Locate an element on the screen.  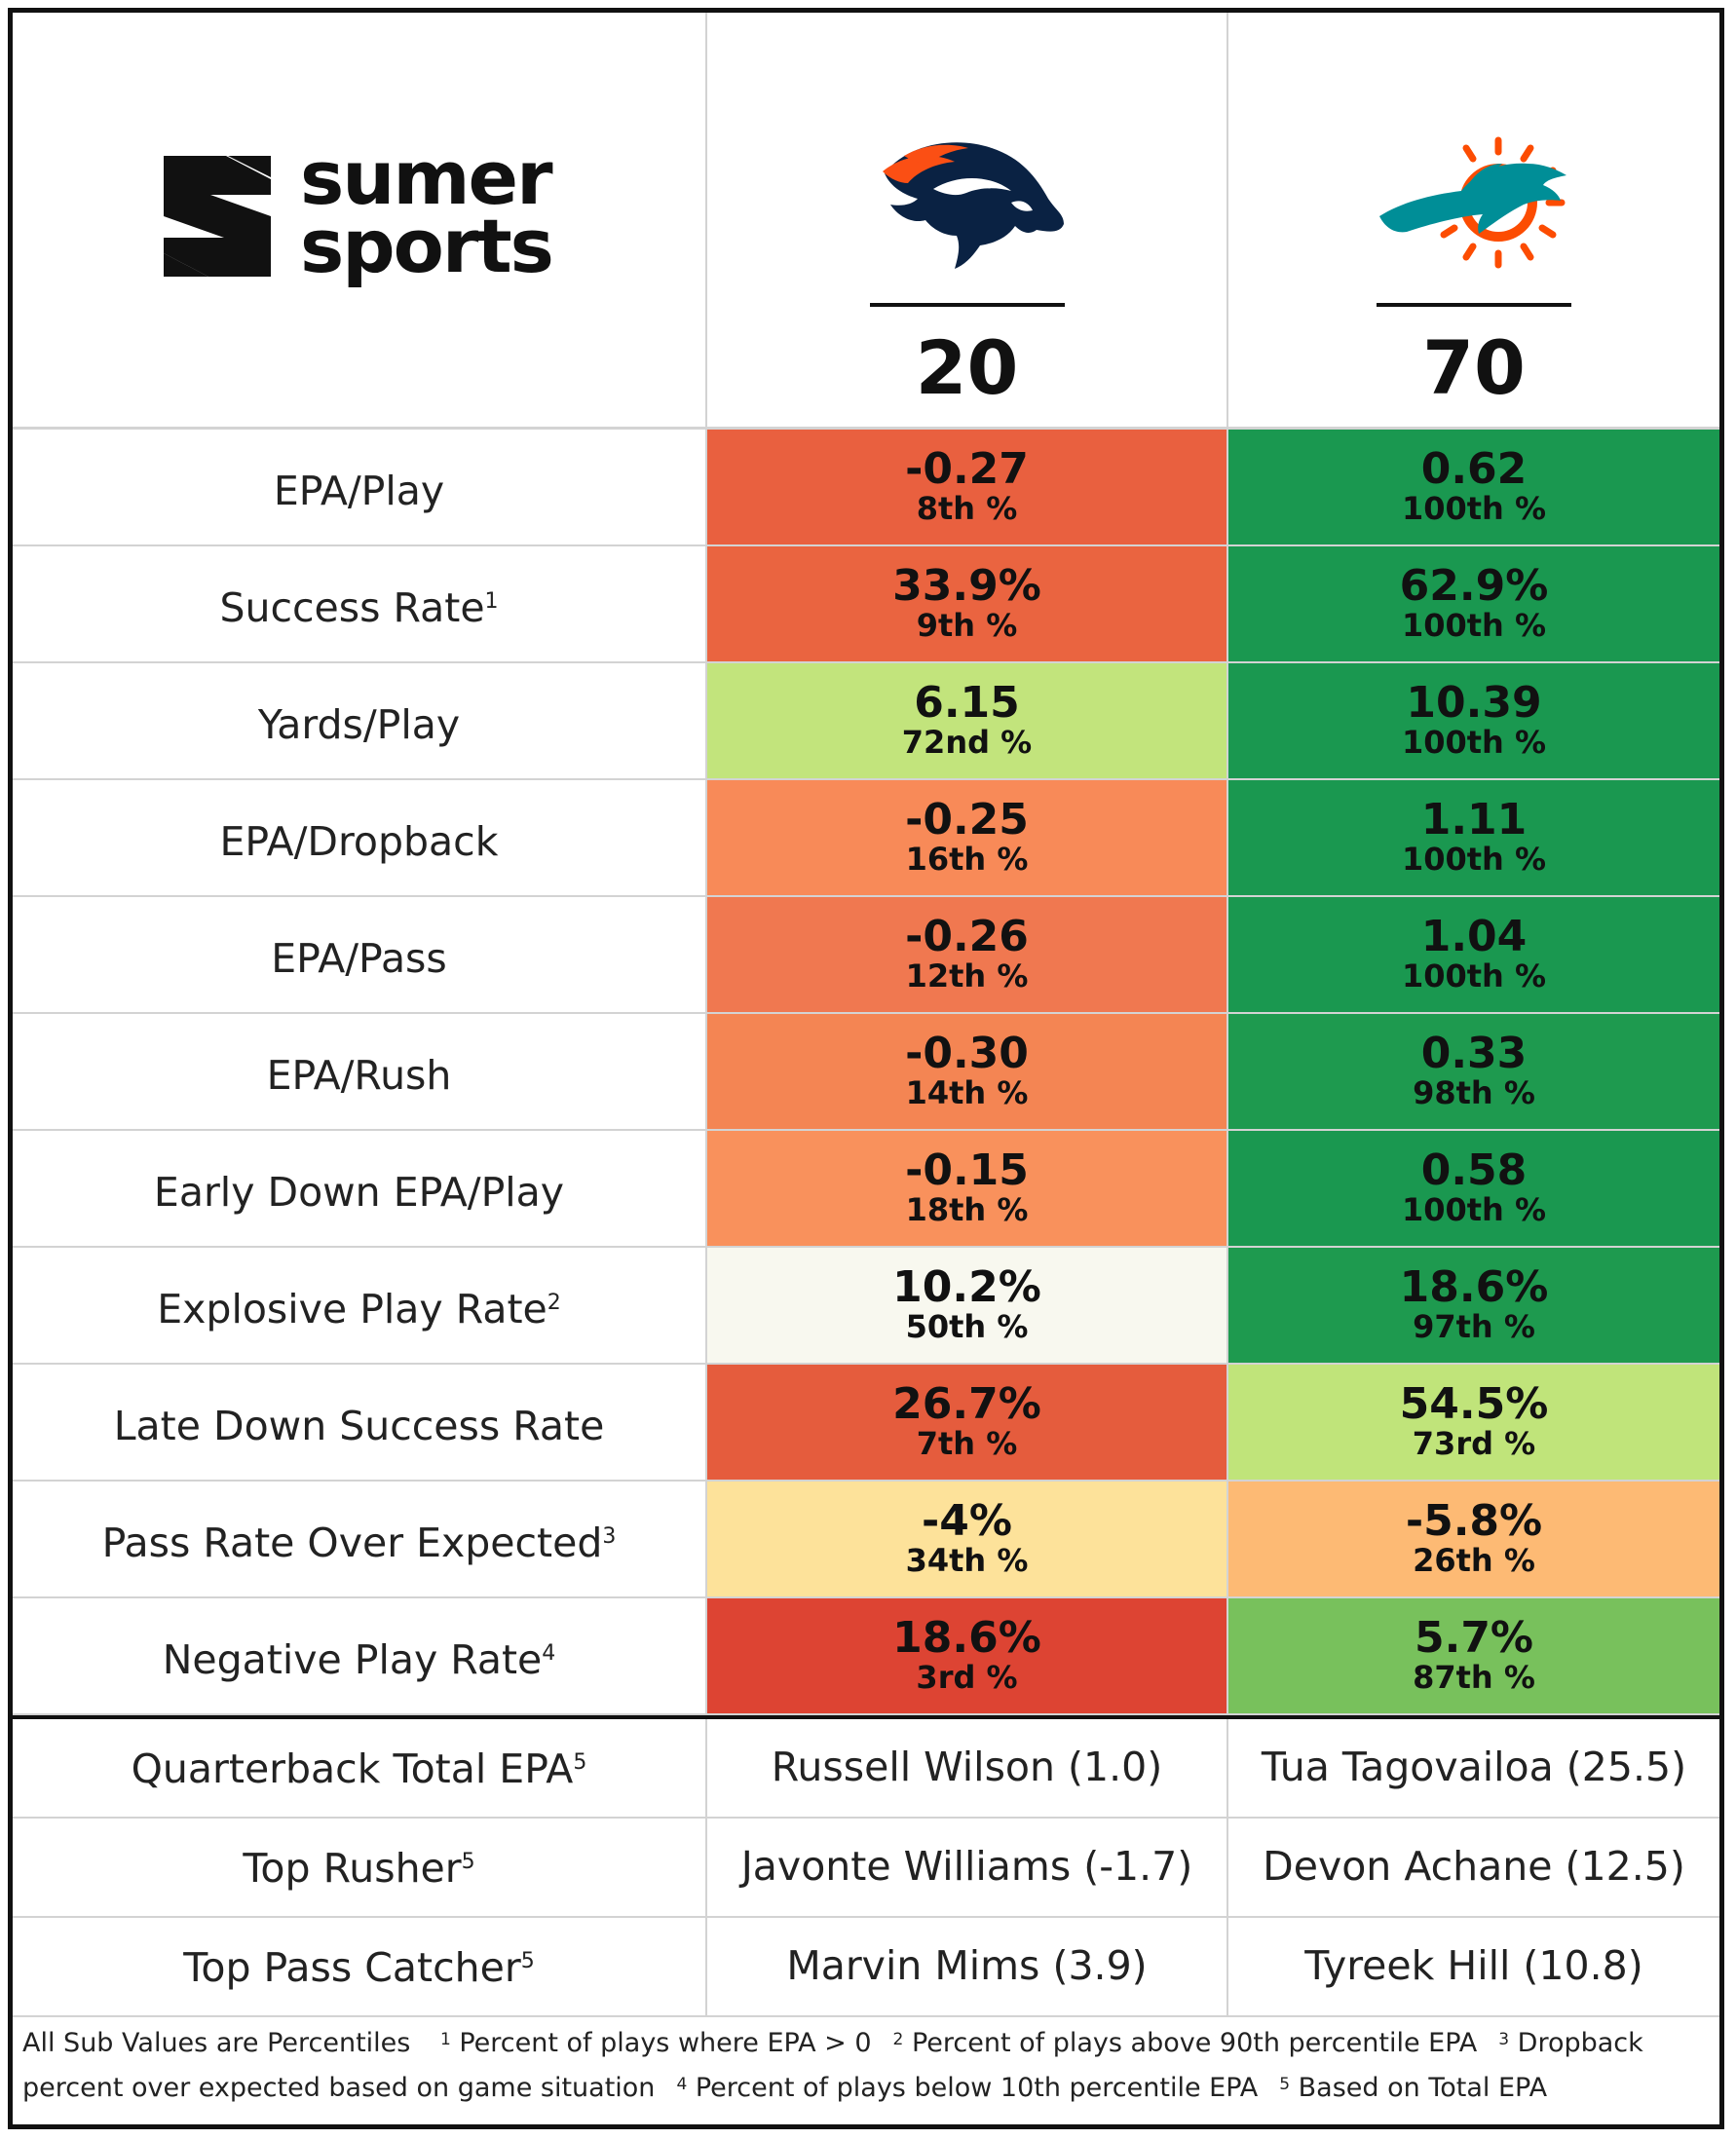
footnote-marker: 3 is located at coordinates (609, 1537).